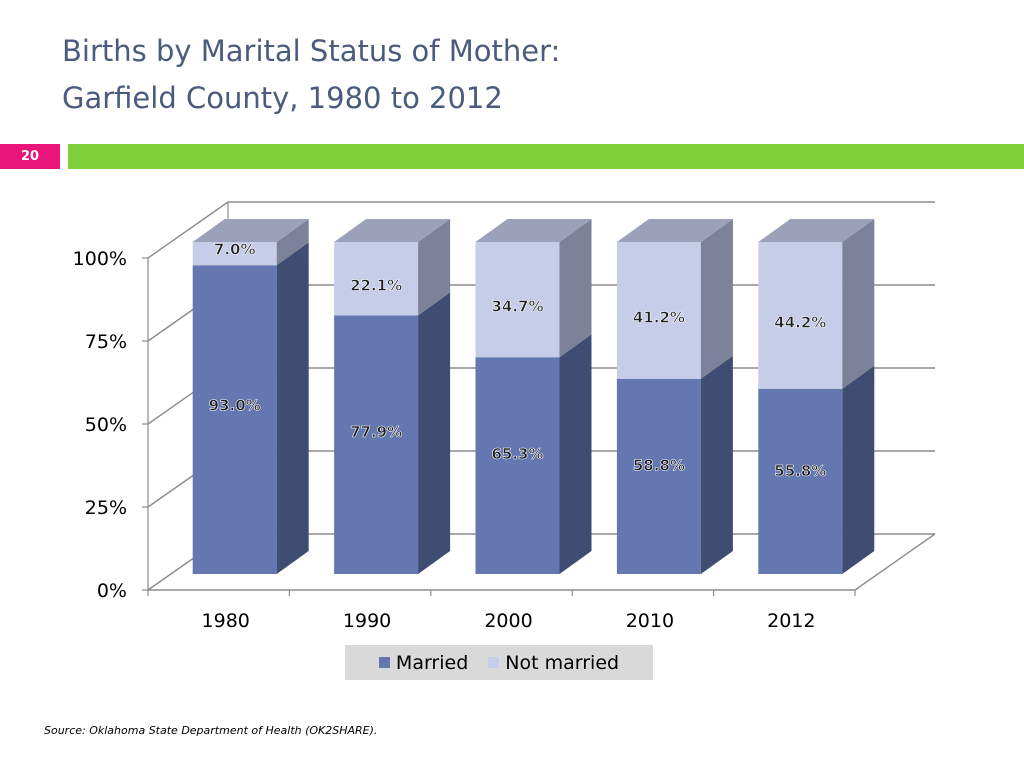 Image resolution: width=1024 pixels, height=768 pixels. What do you see at coordinates (650, 621) in the screenshot?
I see `x-tick-label-2010: 2010` at bounding box center [650, 621].